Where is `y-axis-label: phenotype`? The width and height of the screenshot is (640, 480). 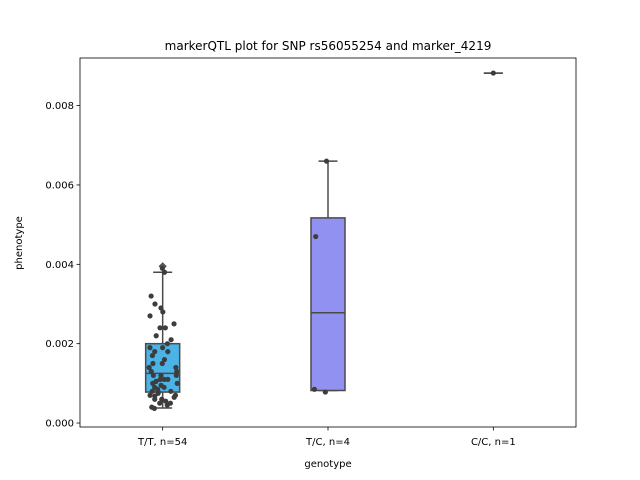 y-axis-label: phenotype is located at coordinates (19, 243).